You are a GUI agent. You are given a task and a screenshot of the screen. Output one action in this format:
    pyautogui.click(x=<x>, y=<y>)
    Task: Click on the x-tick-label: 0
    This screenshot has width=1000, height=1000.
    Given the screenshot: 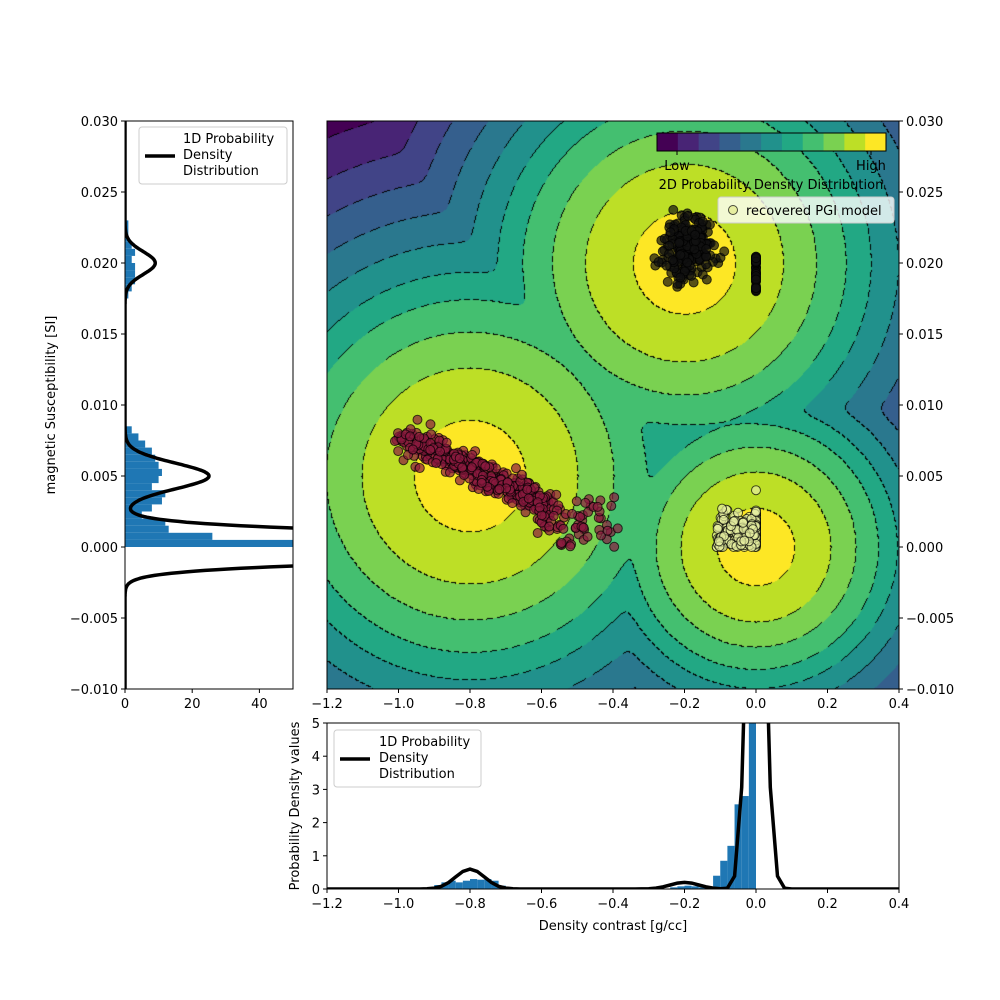 What is the action you would take?
    pyautogui.click(x=125, y=704)
    